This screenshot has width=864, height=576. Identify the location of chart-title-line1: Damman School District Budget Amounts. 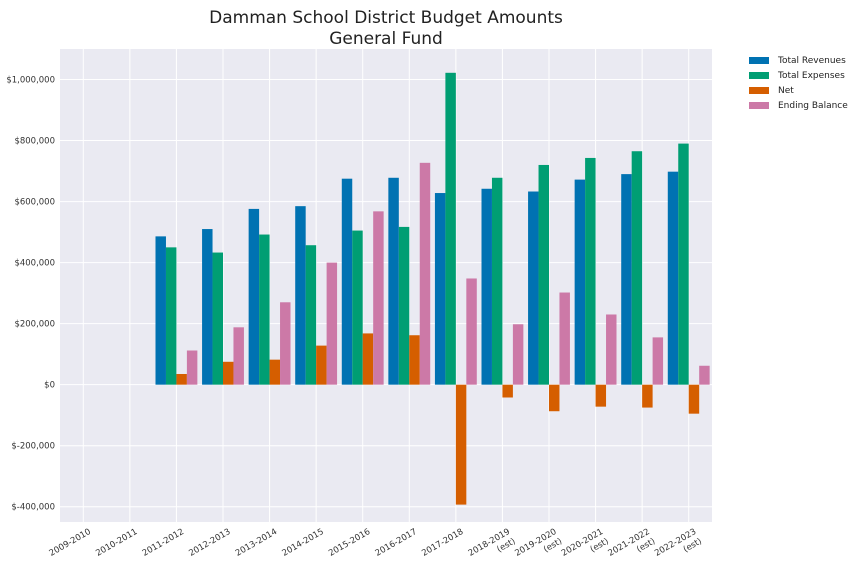
(386, 18).